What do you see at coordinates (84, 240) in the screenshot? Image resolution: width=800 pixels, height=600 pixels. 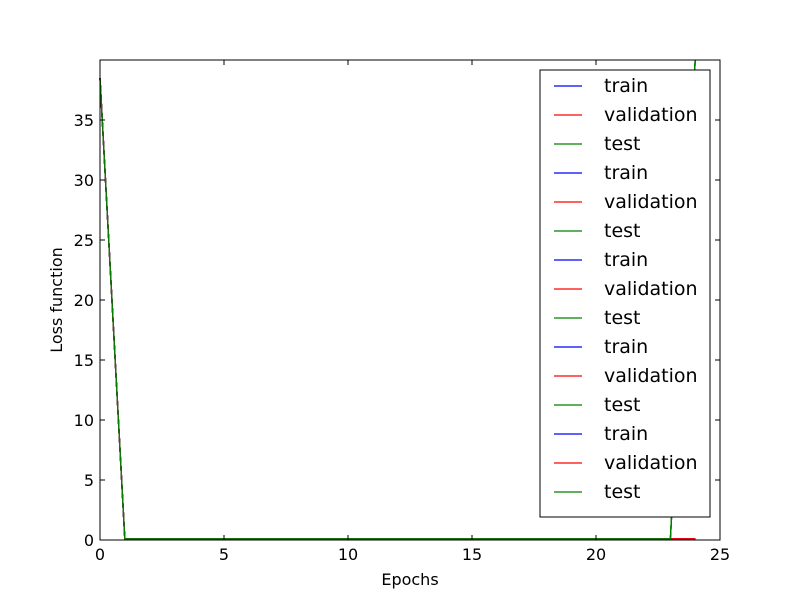 I see `y-tick-label: 25` at bounding box center [84, 240].